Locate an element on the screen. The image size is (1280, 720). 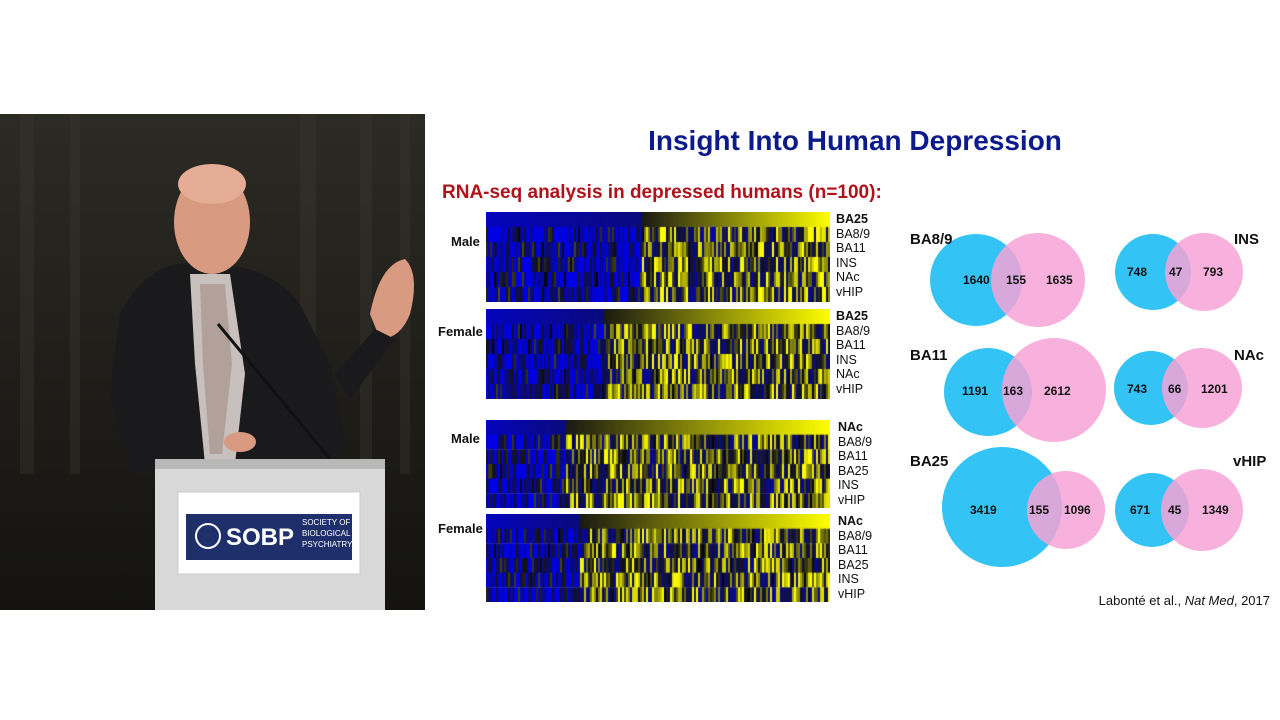
venn-ba89-right is located at coordinates (1038, 280).